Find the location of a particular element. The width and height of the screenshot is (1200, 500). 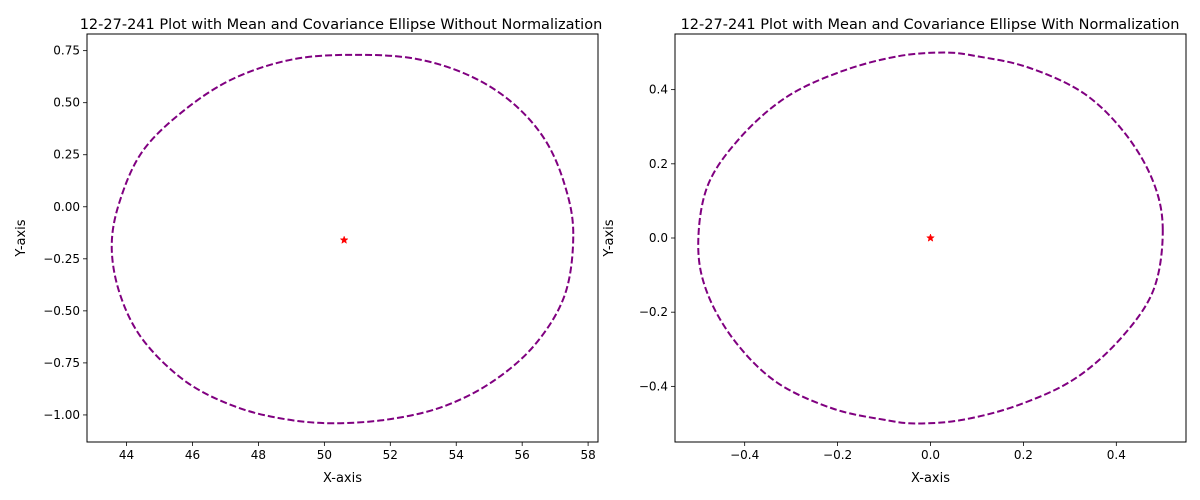

y-tick-label: 0.2 is located at coordinates (658, 164).